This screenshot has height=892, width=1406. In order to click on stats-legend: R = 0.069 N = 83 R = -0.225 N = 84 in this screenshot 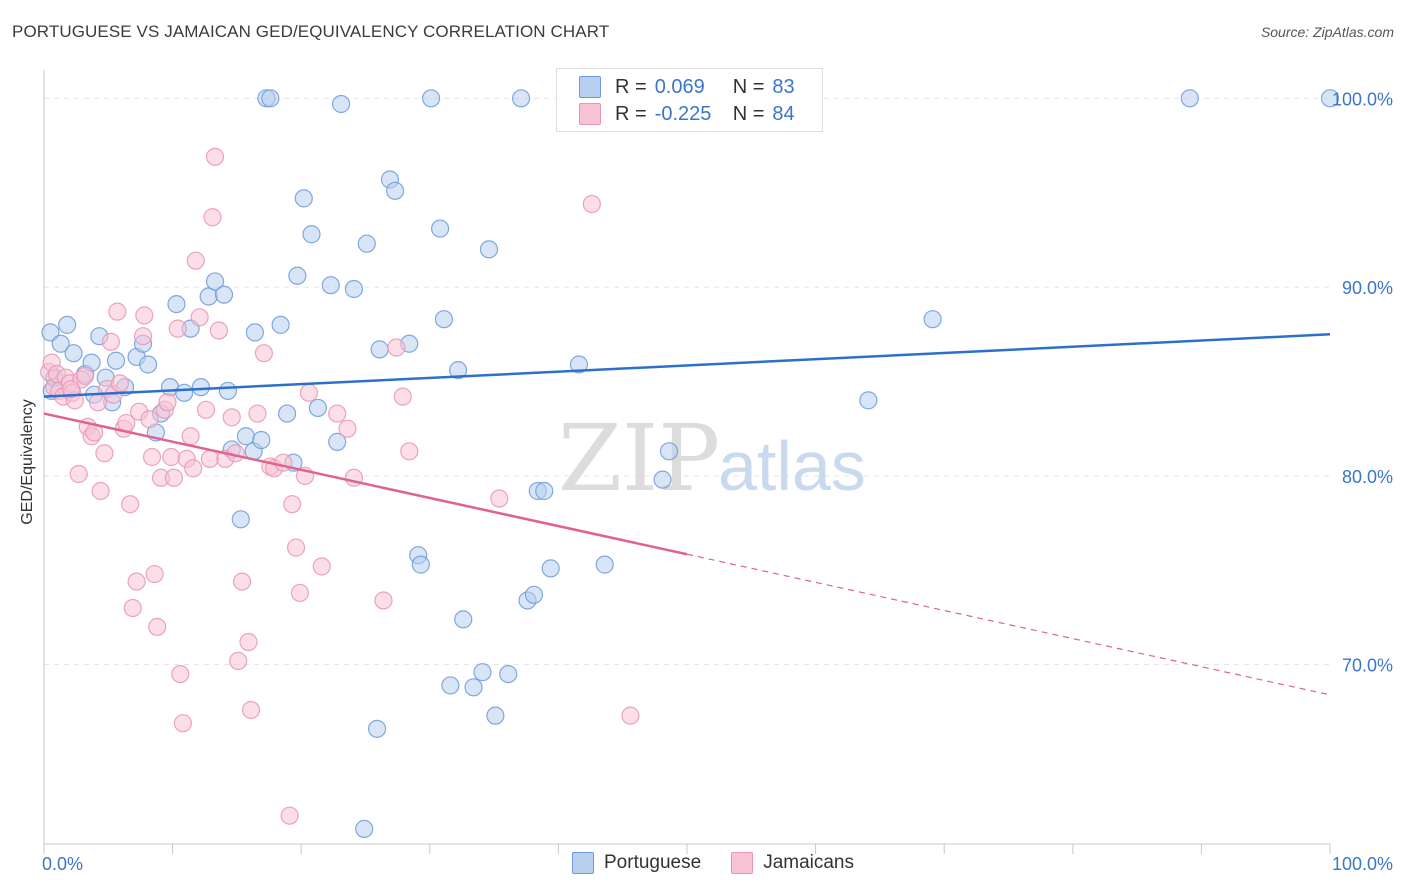, I will do `click(689, 100)`.